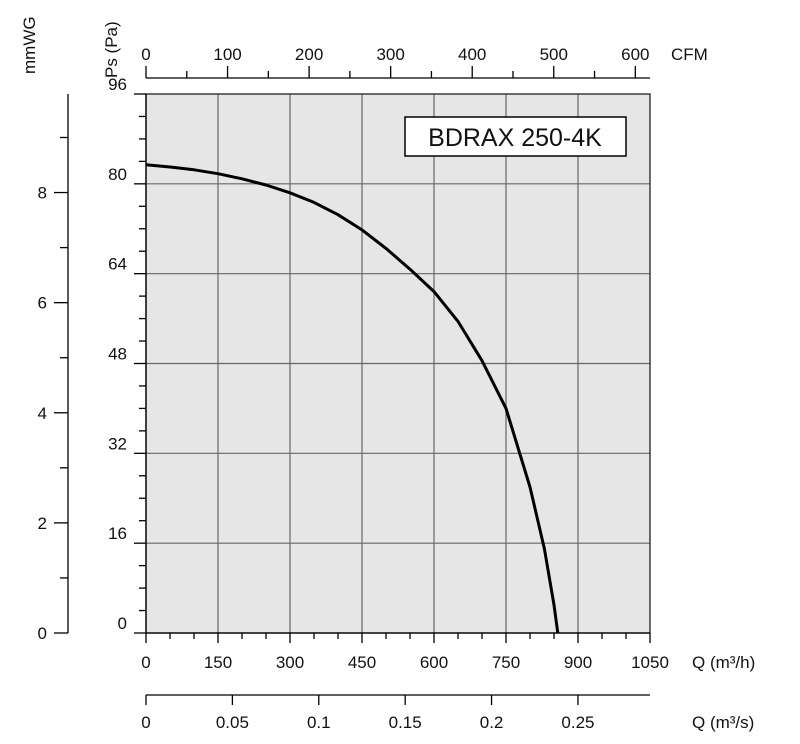 This screenshot has height=744, width=800. Describe the element at coordinates (635, 54) in the screenshot. I see `cfm-tick-label: 600` at that location.